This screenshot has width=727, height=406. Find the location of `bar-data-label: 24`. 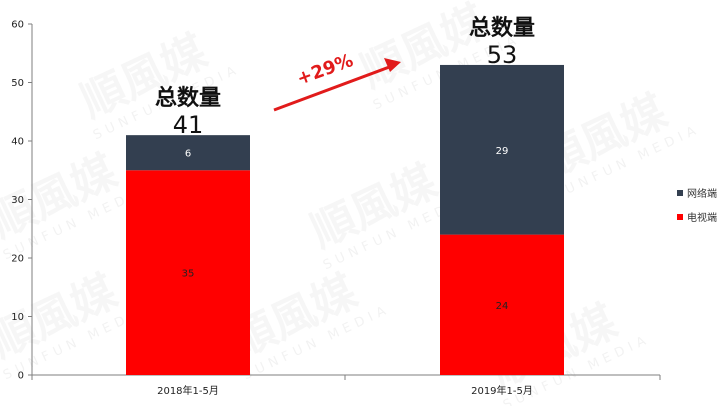

bar-data-label: 24 is located at coordinates (502, 306).